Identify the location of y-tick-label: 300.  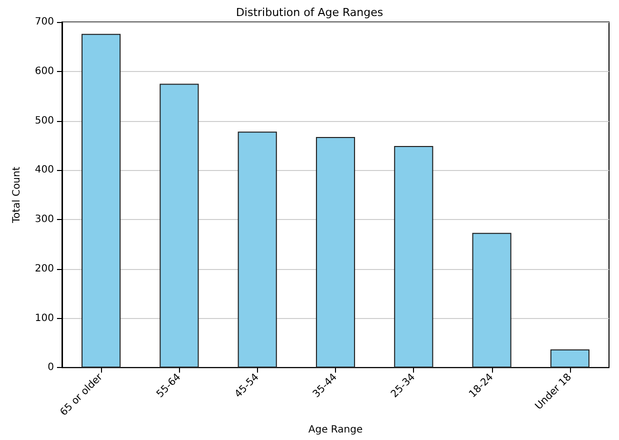
(44, 220).